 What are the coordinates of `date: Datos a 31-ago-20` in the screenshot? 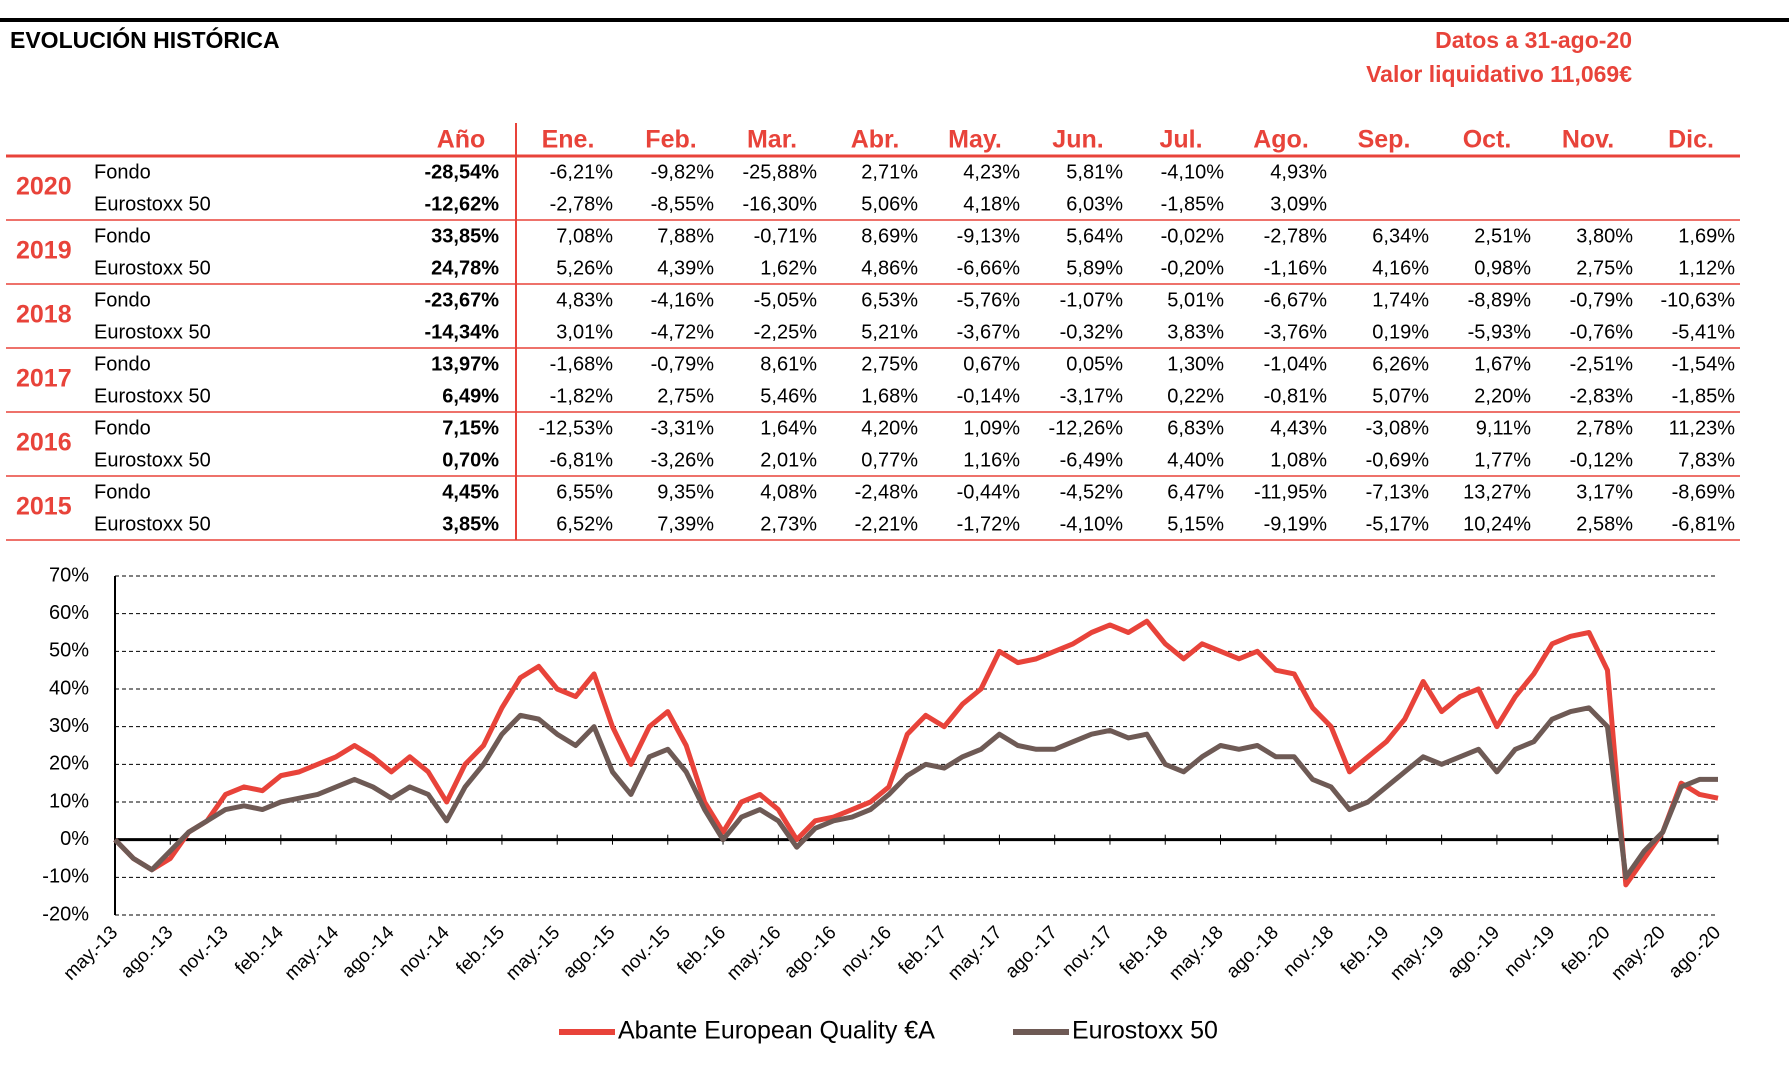 It's located at (1533, 40).